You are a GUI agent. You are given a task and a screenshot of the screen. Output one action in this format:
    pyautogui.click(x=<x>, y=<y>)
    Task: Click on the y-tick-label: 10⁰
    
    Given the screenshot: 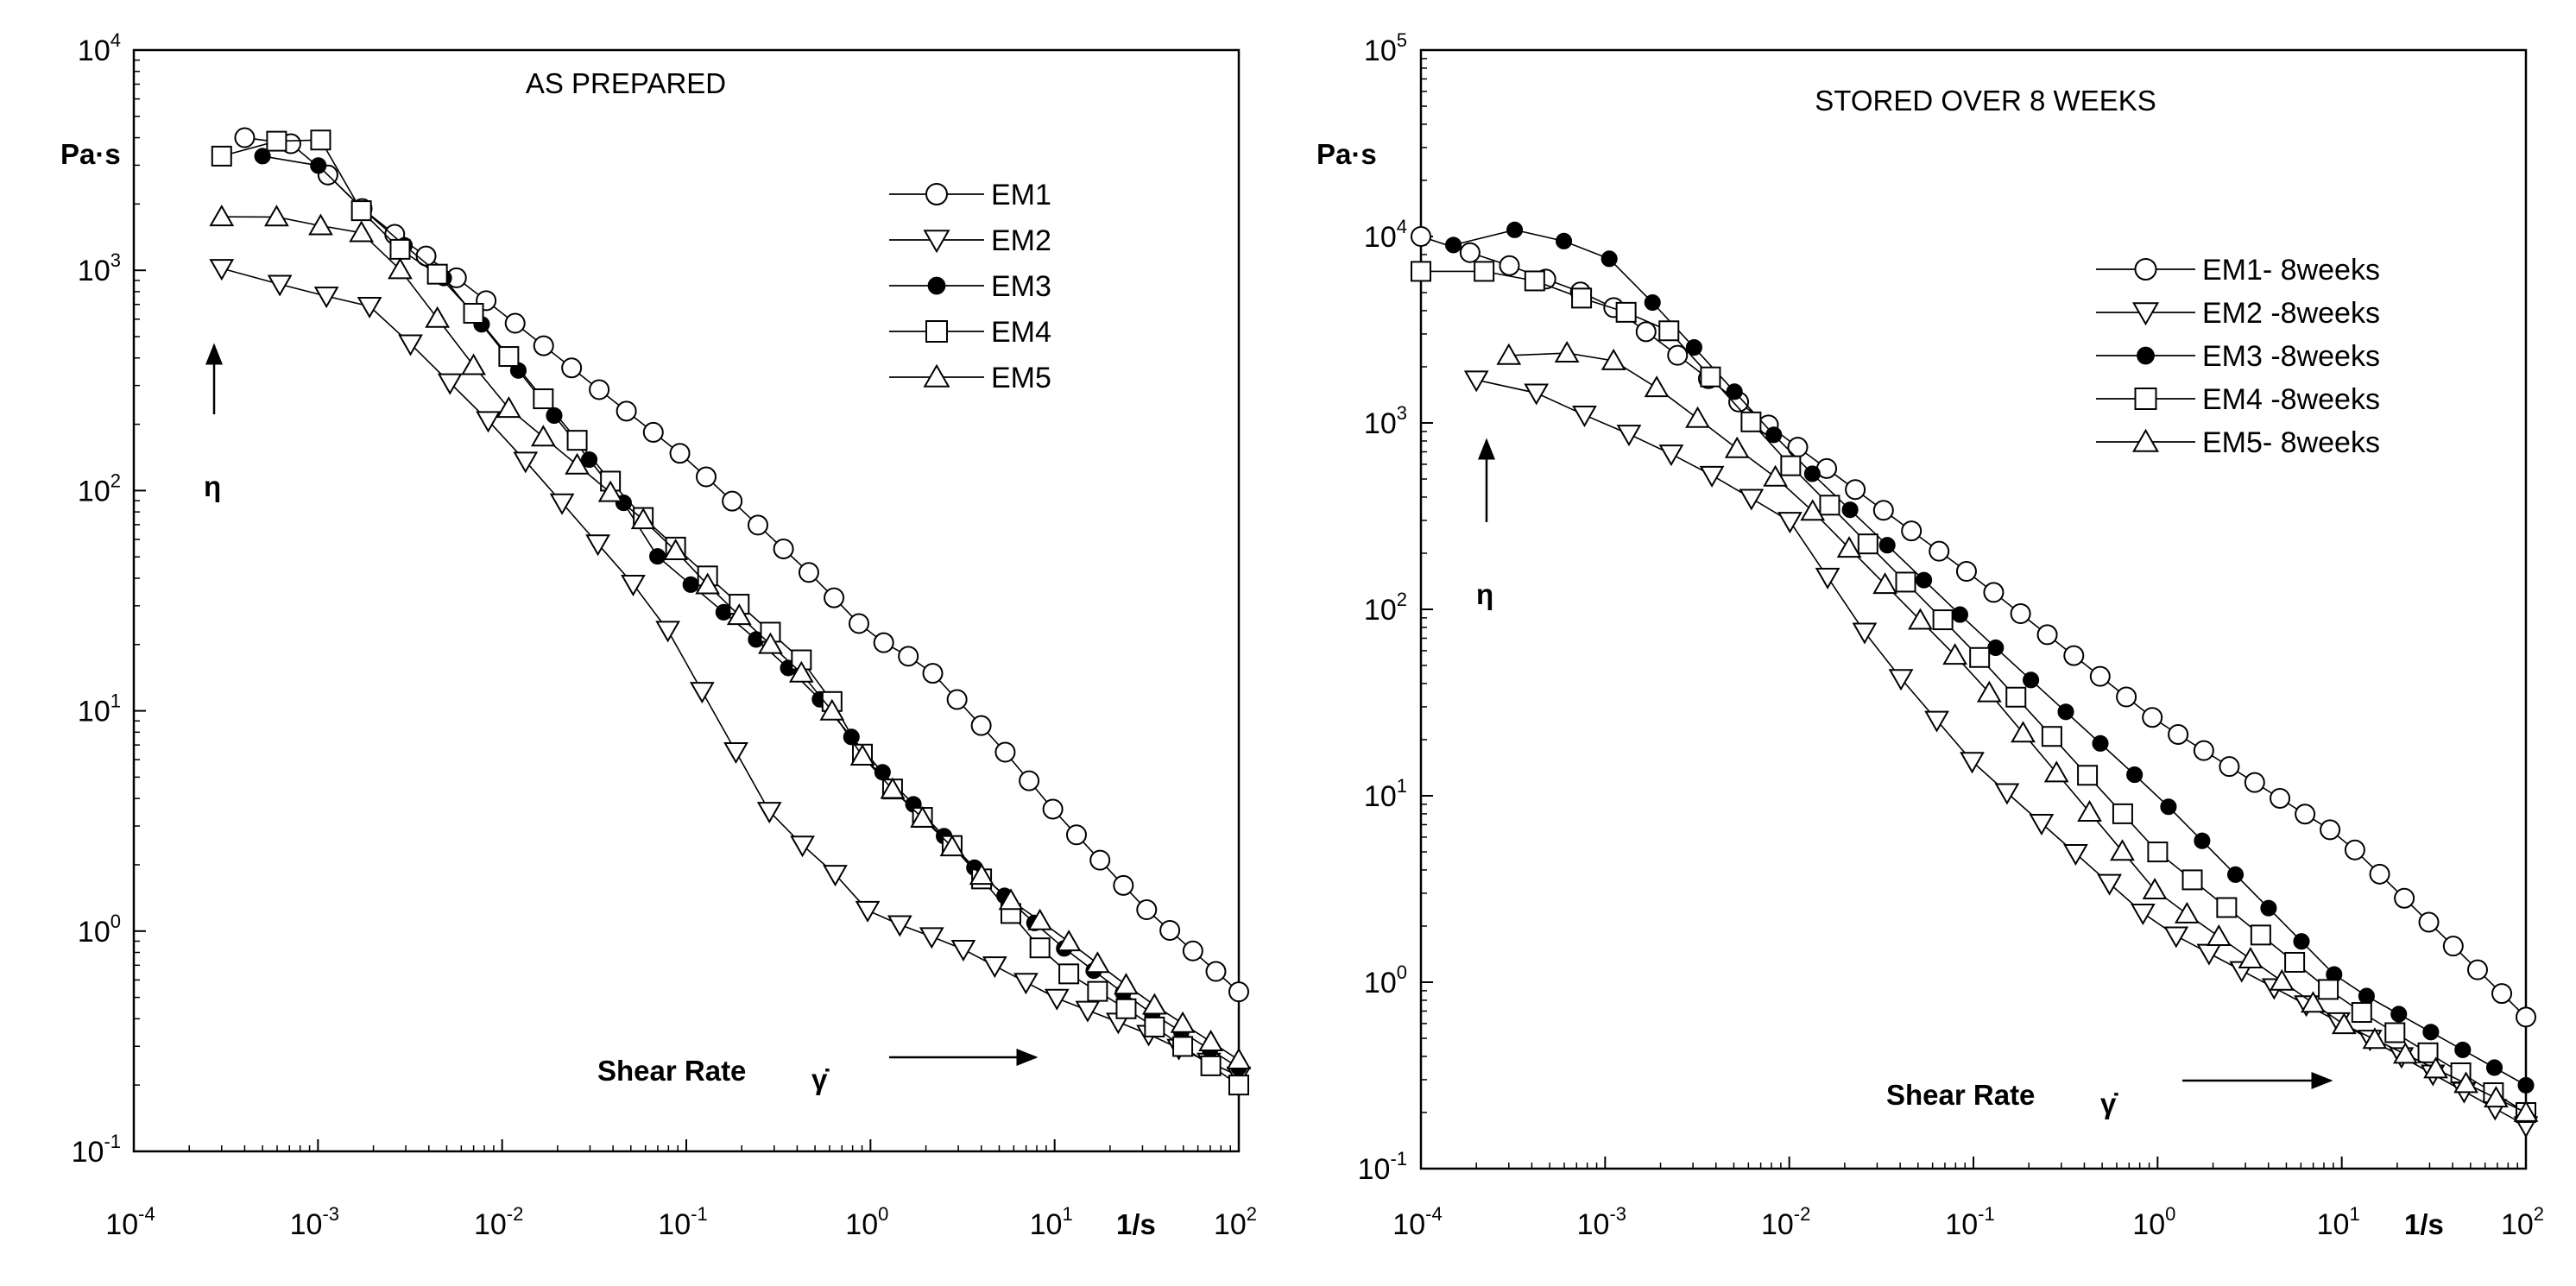 What is the action you would take?
    pyautogui.click(x=1385, y=980)
    